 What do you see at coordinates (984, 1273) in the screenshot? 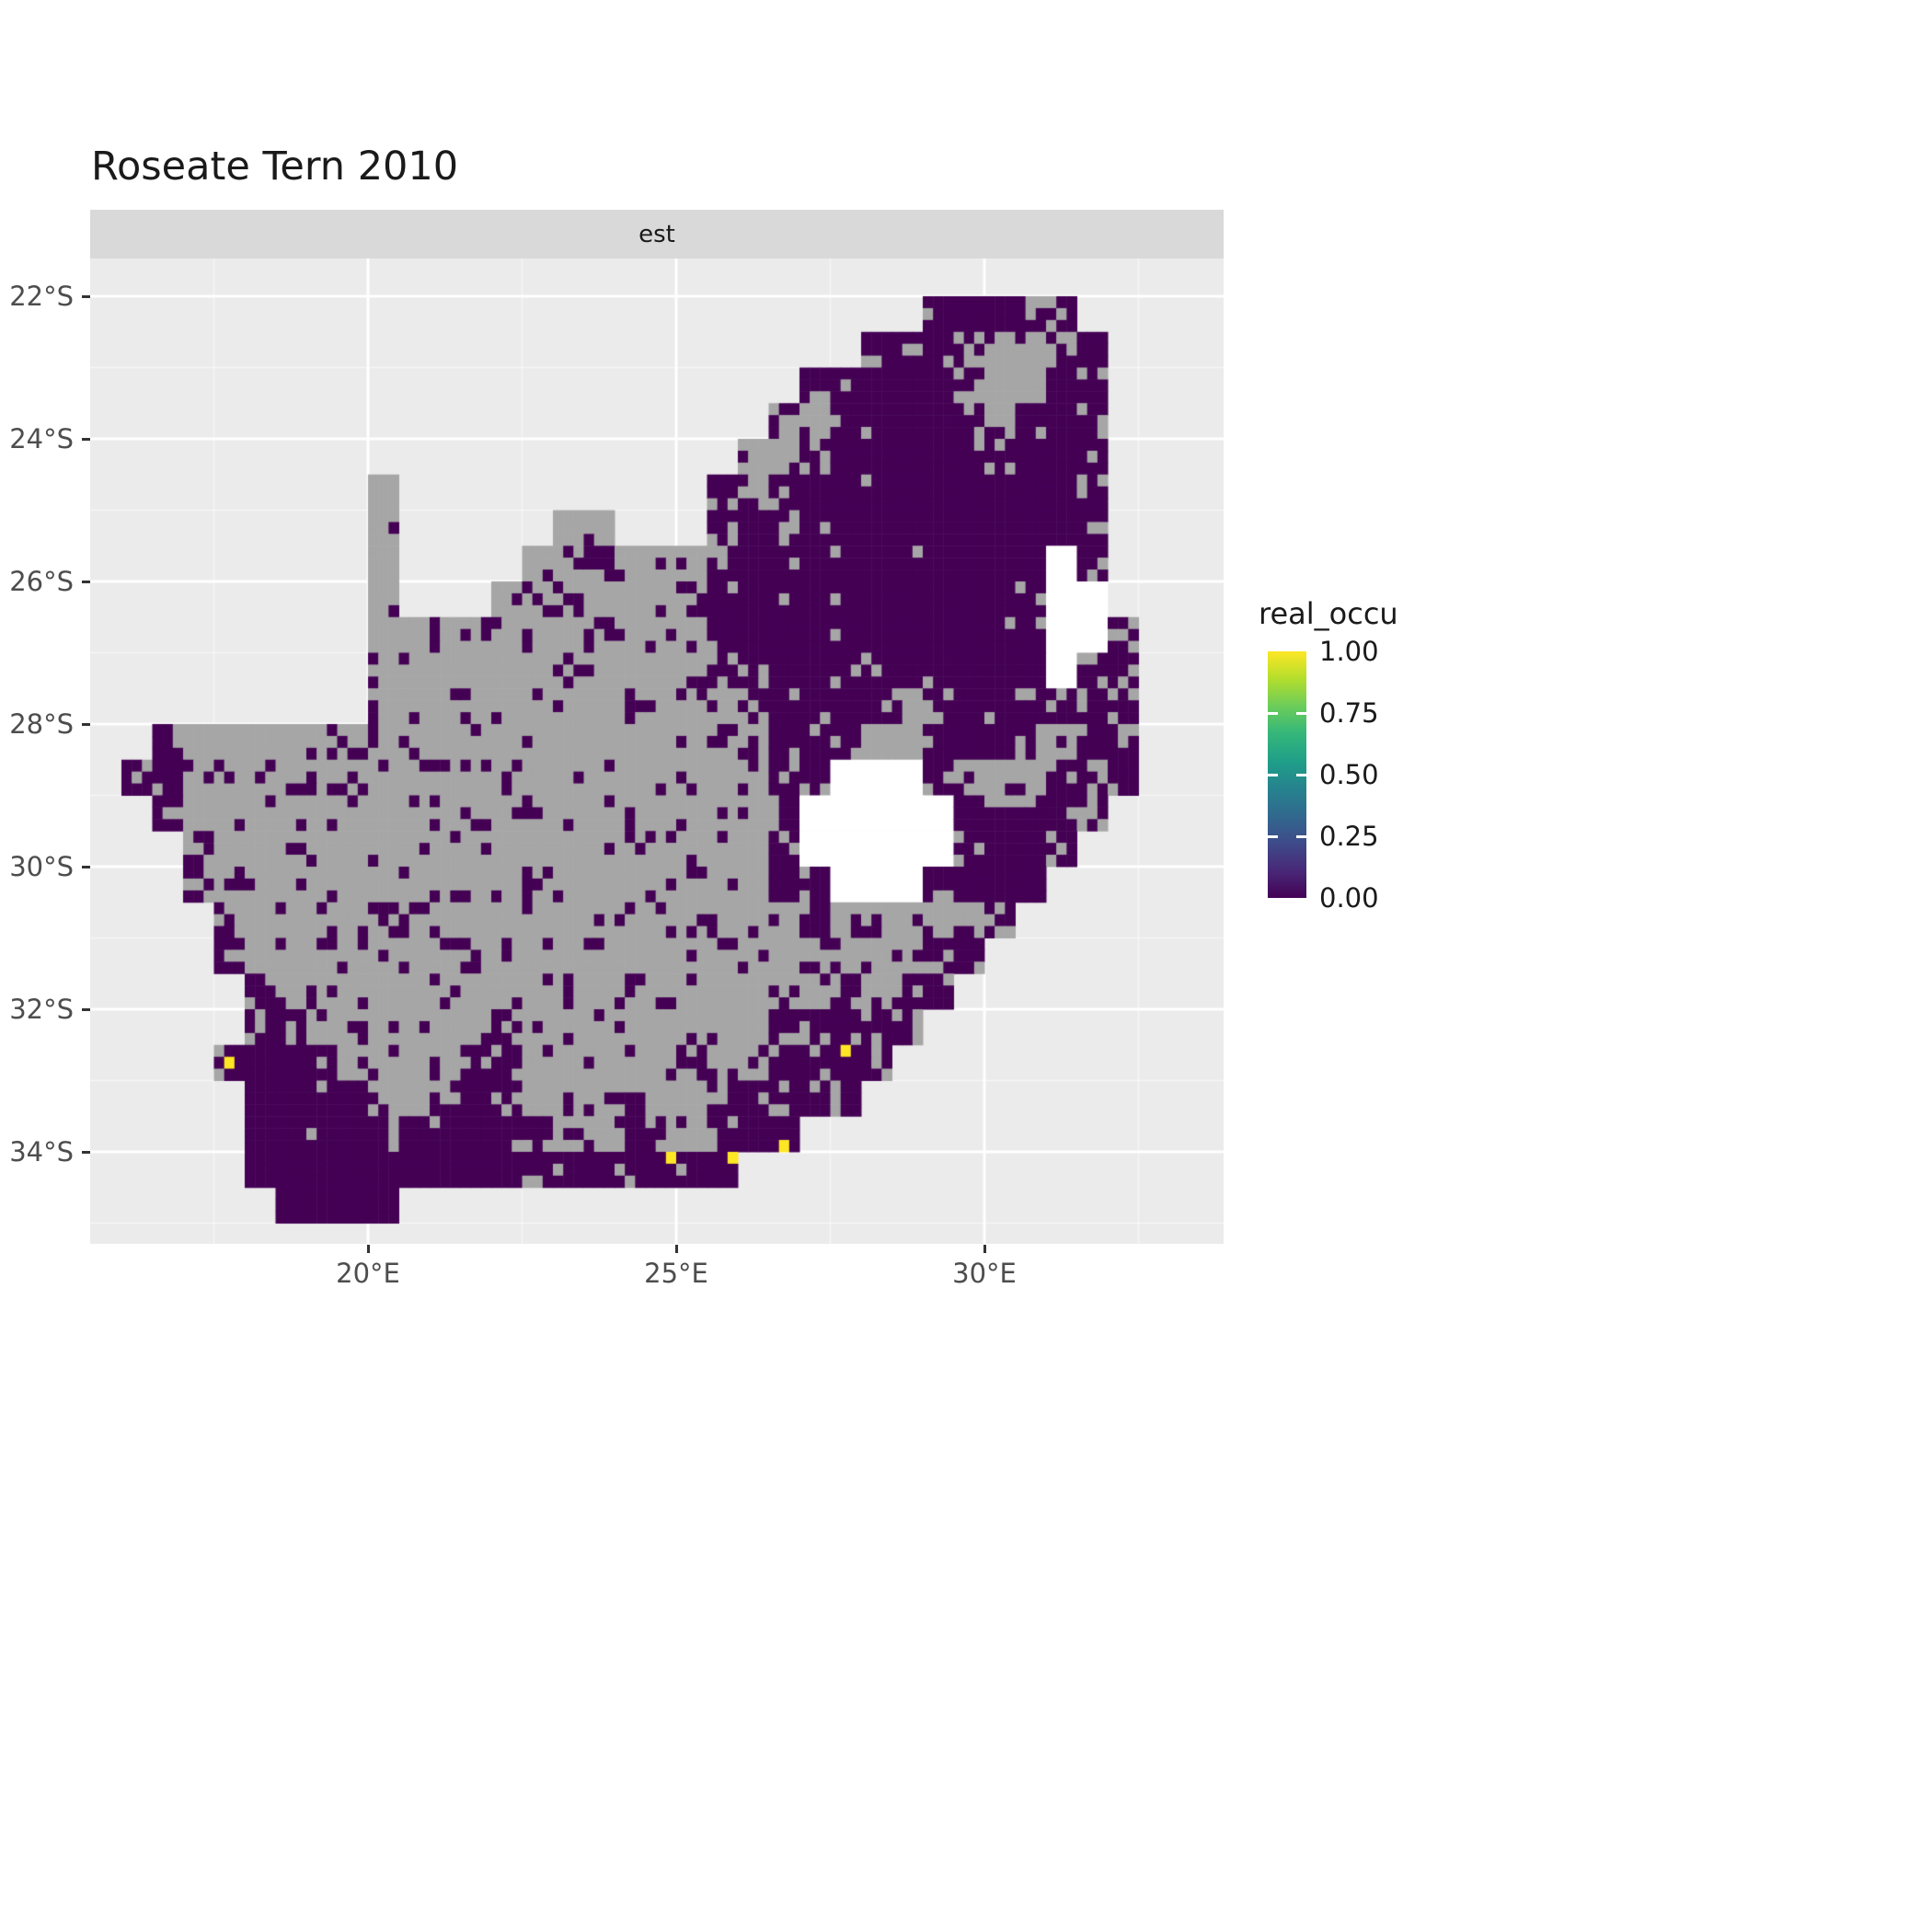
I see `x-tick-label: 30°E` at bounding box center [984, 1273].